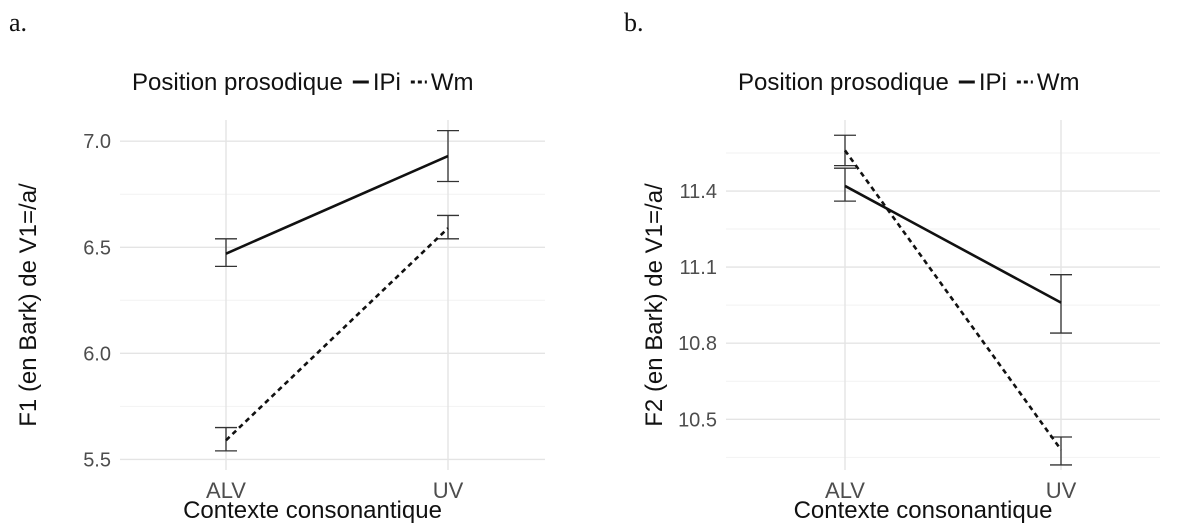 The height and width of the screenshot is (528, 1192). What do you see at coordinates (634, 22) in the screenshot?
I see `panel-b-label: b.` at bounding box center [634, 22].